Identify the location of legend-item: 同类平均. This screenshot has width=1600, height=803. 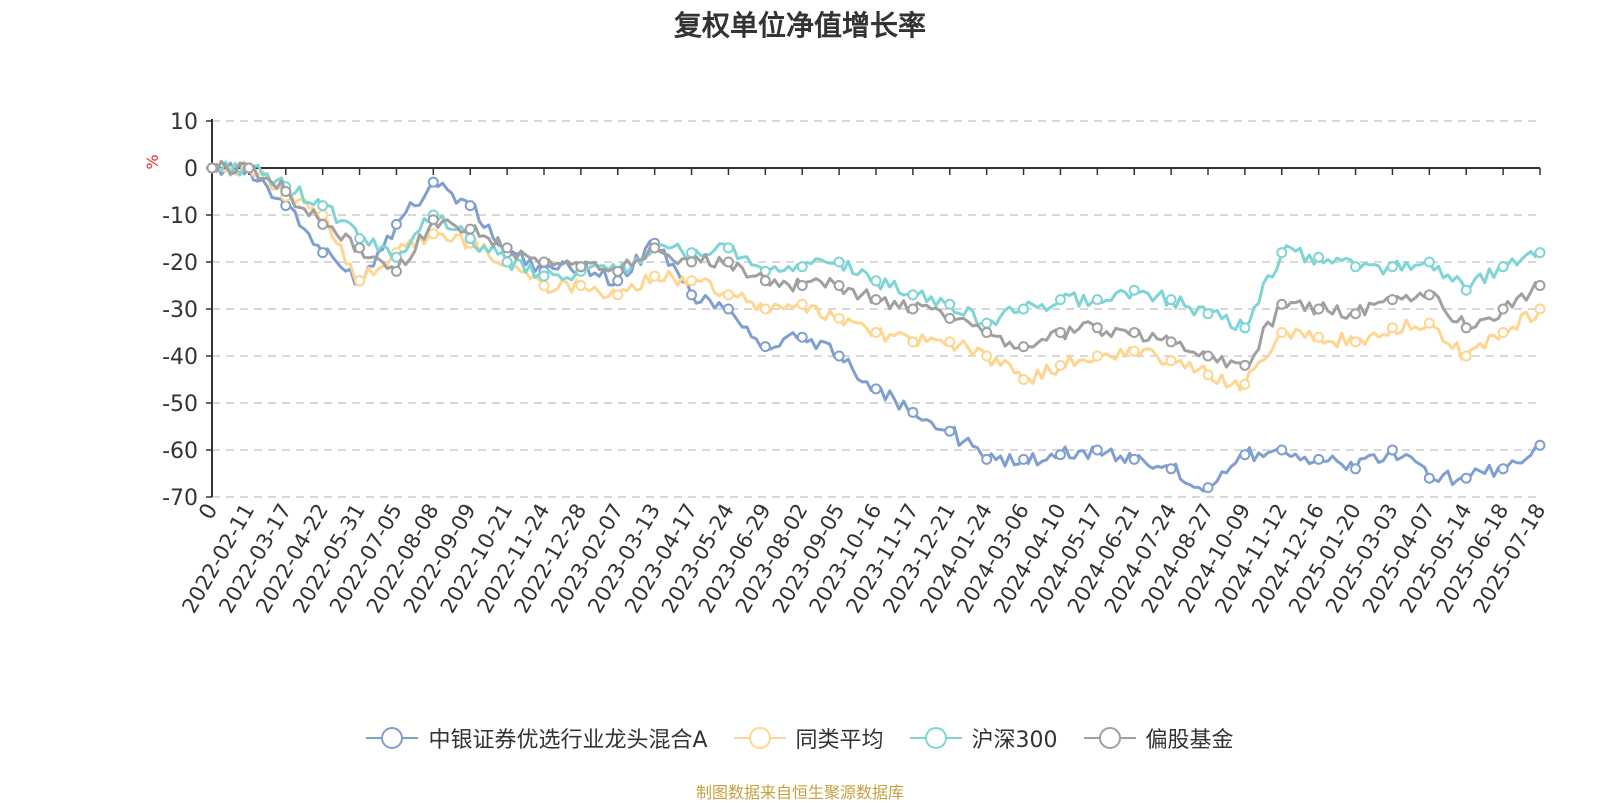
(808, 738).